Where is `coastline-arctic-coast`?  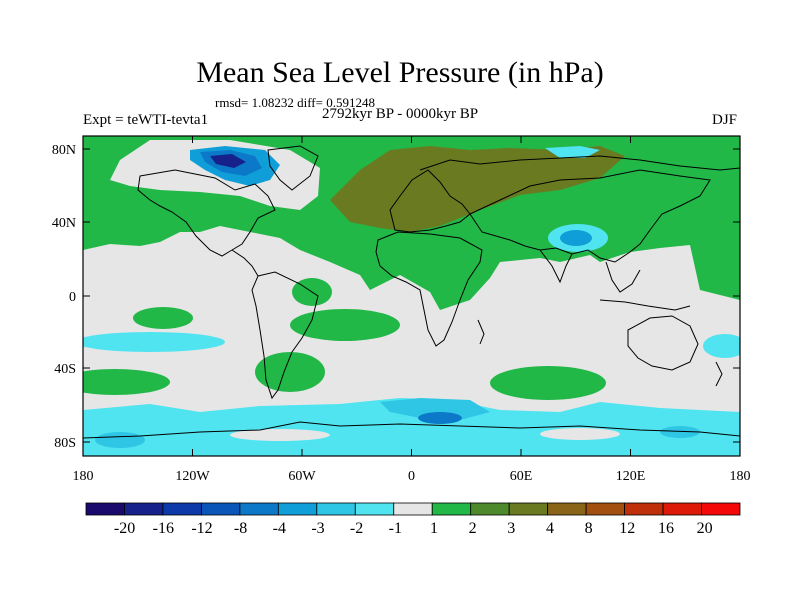
coastline-arctic-coast is located at coordinates (579, 163).